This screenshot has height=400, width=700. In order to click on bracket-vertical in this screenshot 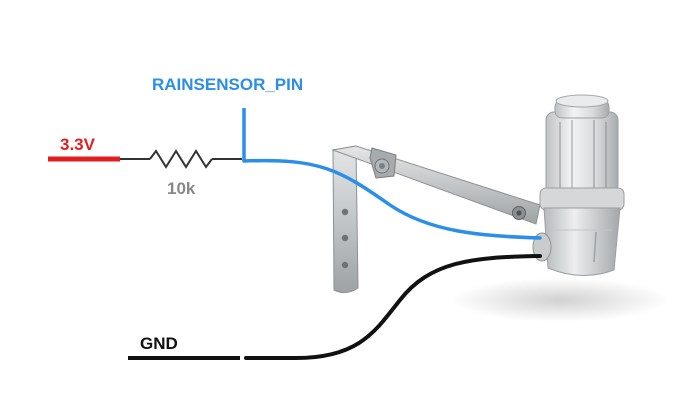, I will do `click(345, 219)`.